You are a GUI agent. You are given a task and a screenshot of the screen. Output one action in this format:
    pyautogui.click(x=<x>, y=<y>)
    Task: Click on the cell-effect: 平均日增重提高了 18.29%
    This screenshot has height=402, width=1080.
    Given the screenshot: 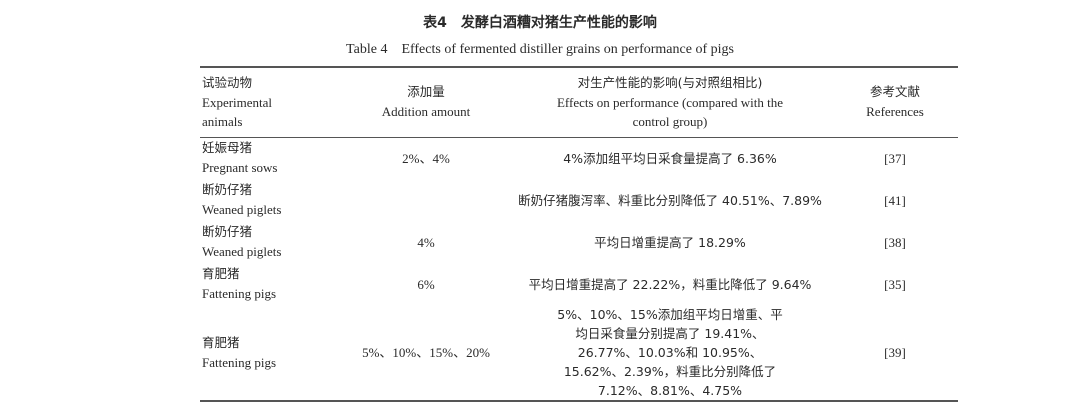 What is the action you would take?
    pyautogui.click(x=670, y=242)
    